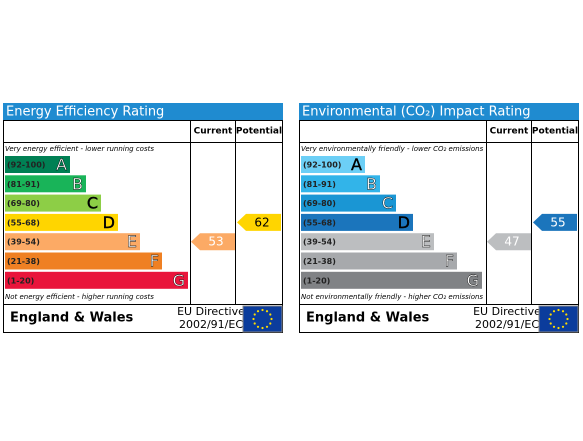 The image size is (583, 441). I want to click on panel-title: Energy Efficiency Rating, so click(85, 112).